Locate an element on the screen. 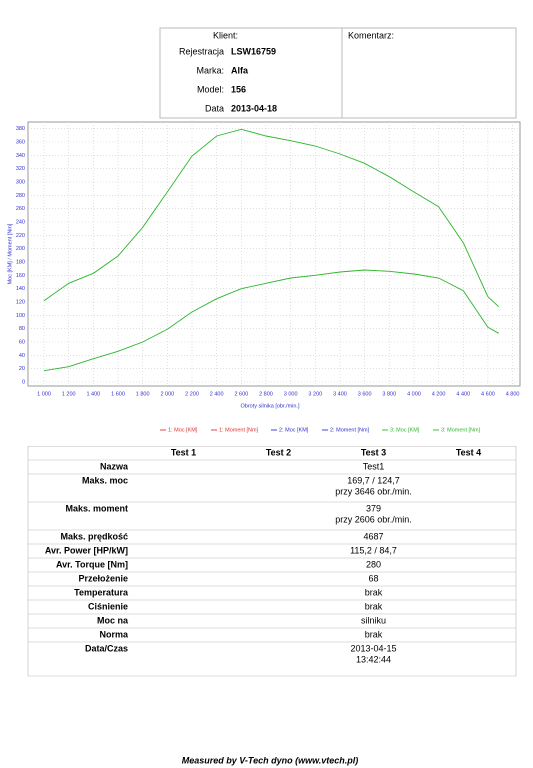  x-tick-label: 4 000 is located at coordinates (414, 394).